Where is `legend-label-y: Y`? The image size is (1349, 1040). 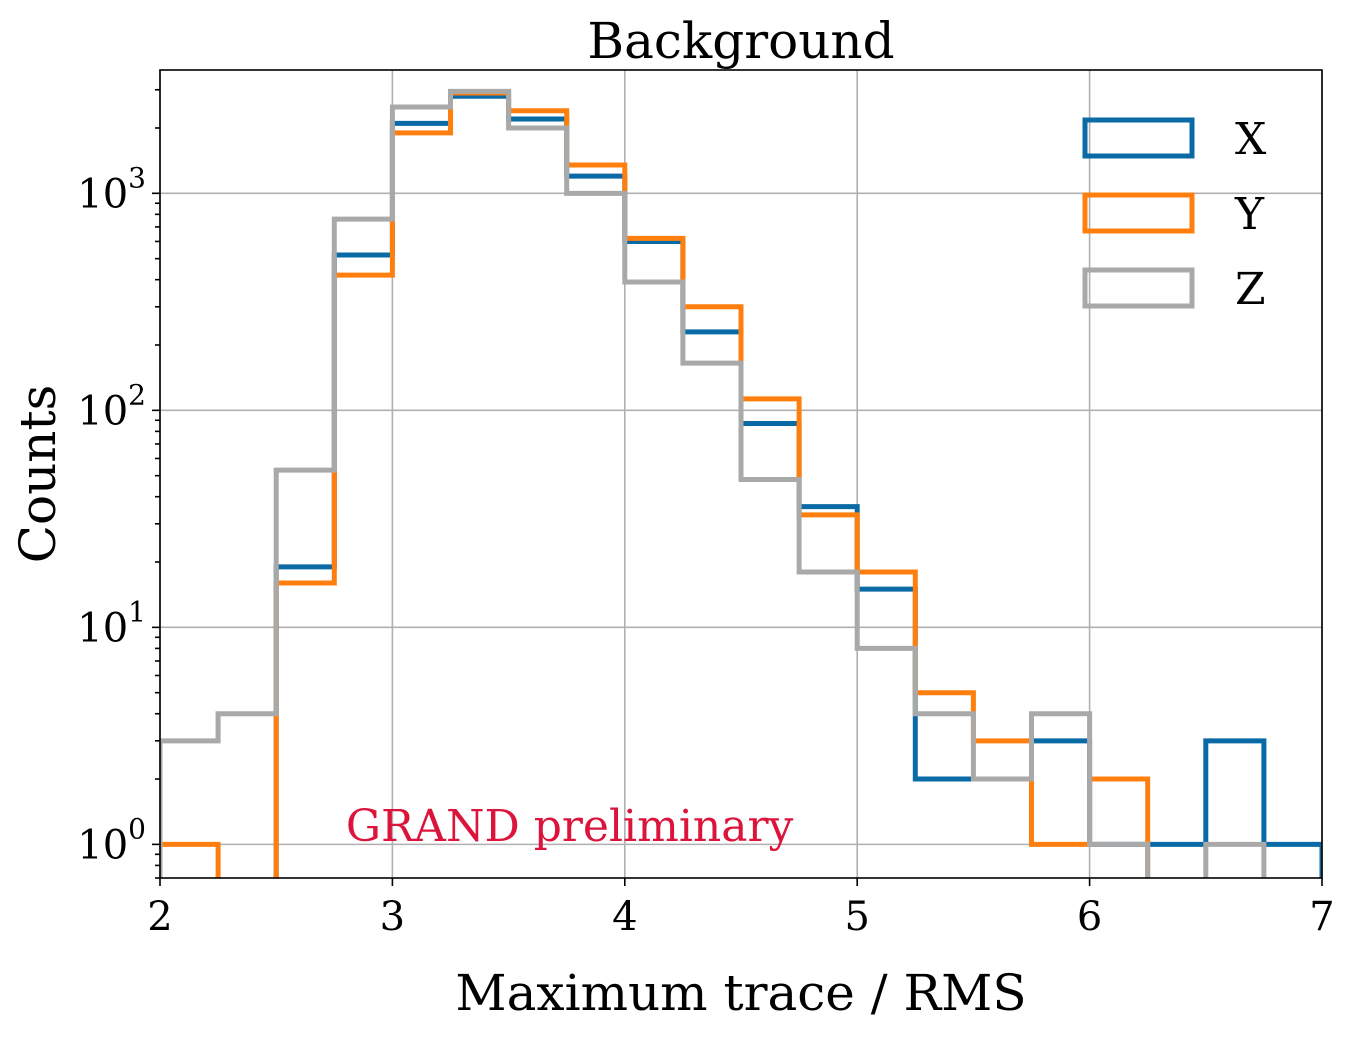 legend-label-y: Y is located at coordinates (1249, 214).